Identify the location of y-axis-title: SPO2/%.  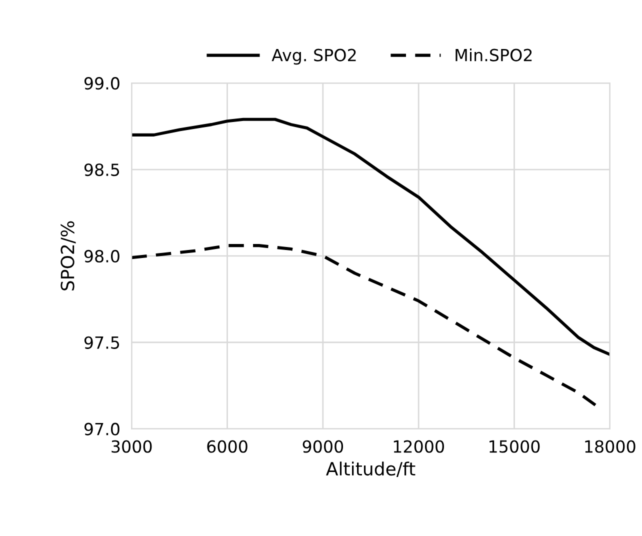
(68, 255).